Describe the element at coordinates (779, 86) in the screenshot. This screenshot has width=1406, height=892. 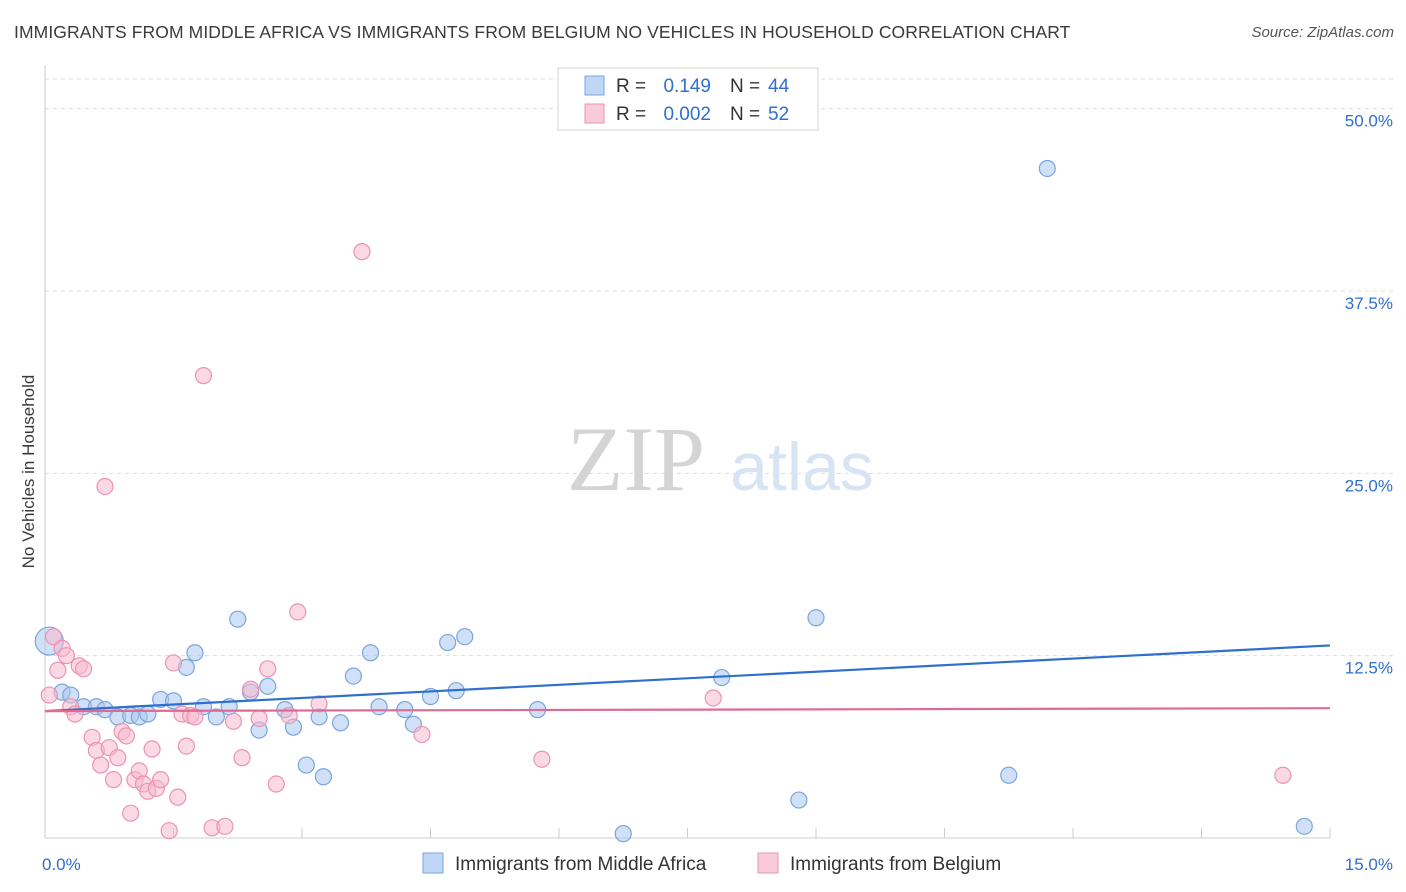
I see `legend-n-value: 44` at that location.